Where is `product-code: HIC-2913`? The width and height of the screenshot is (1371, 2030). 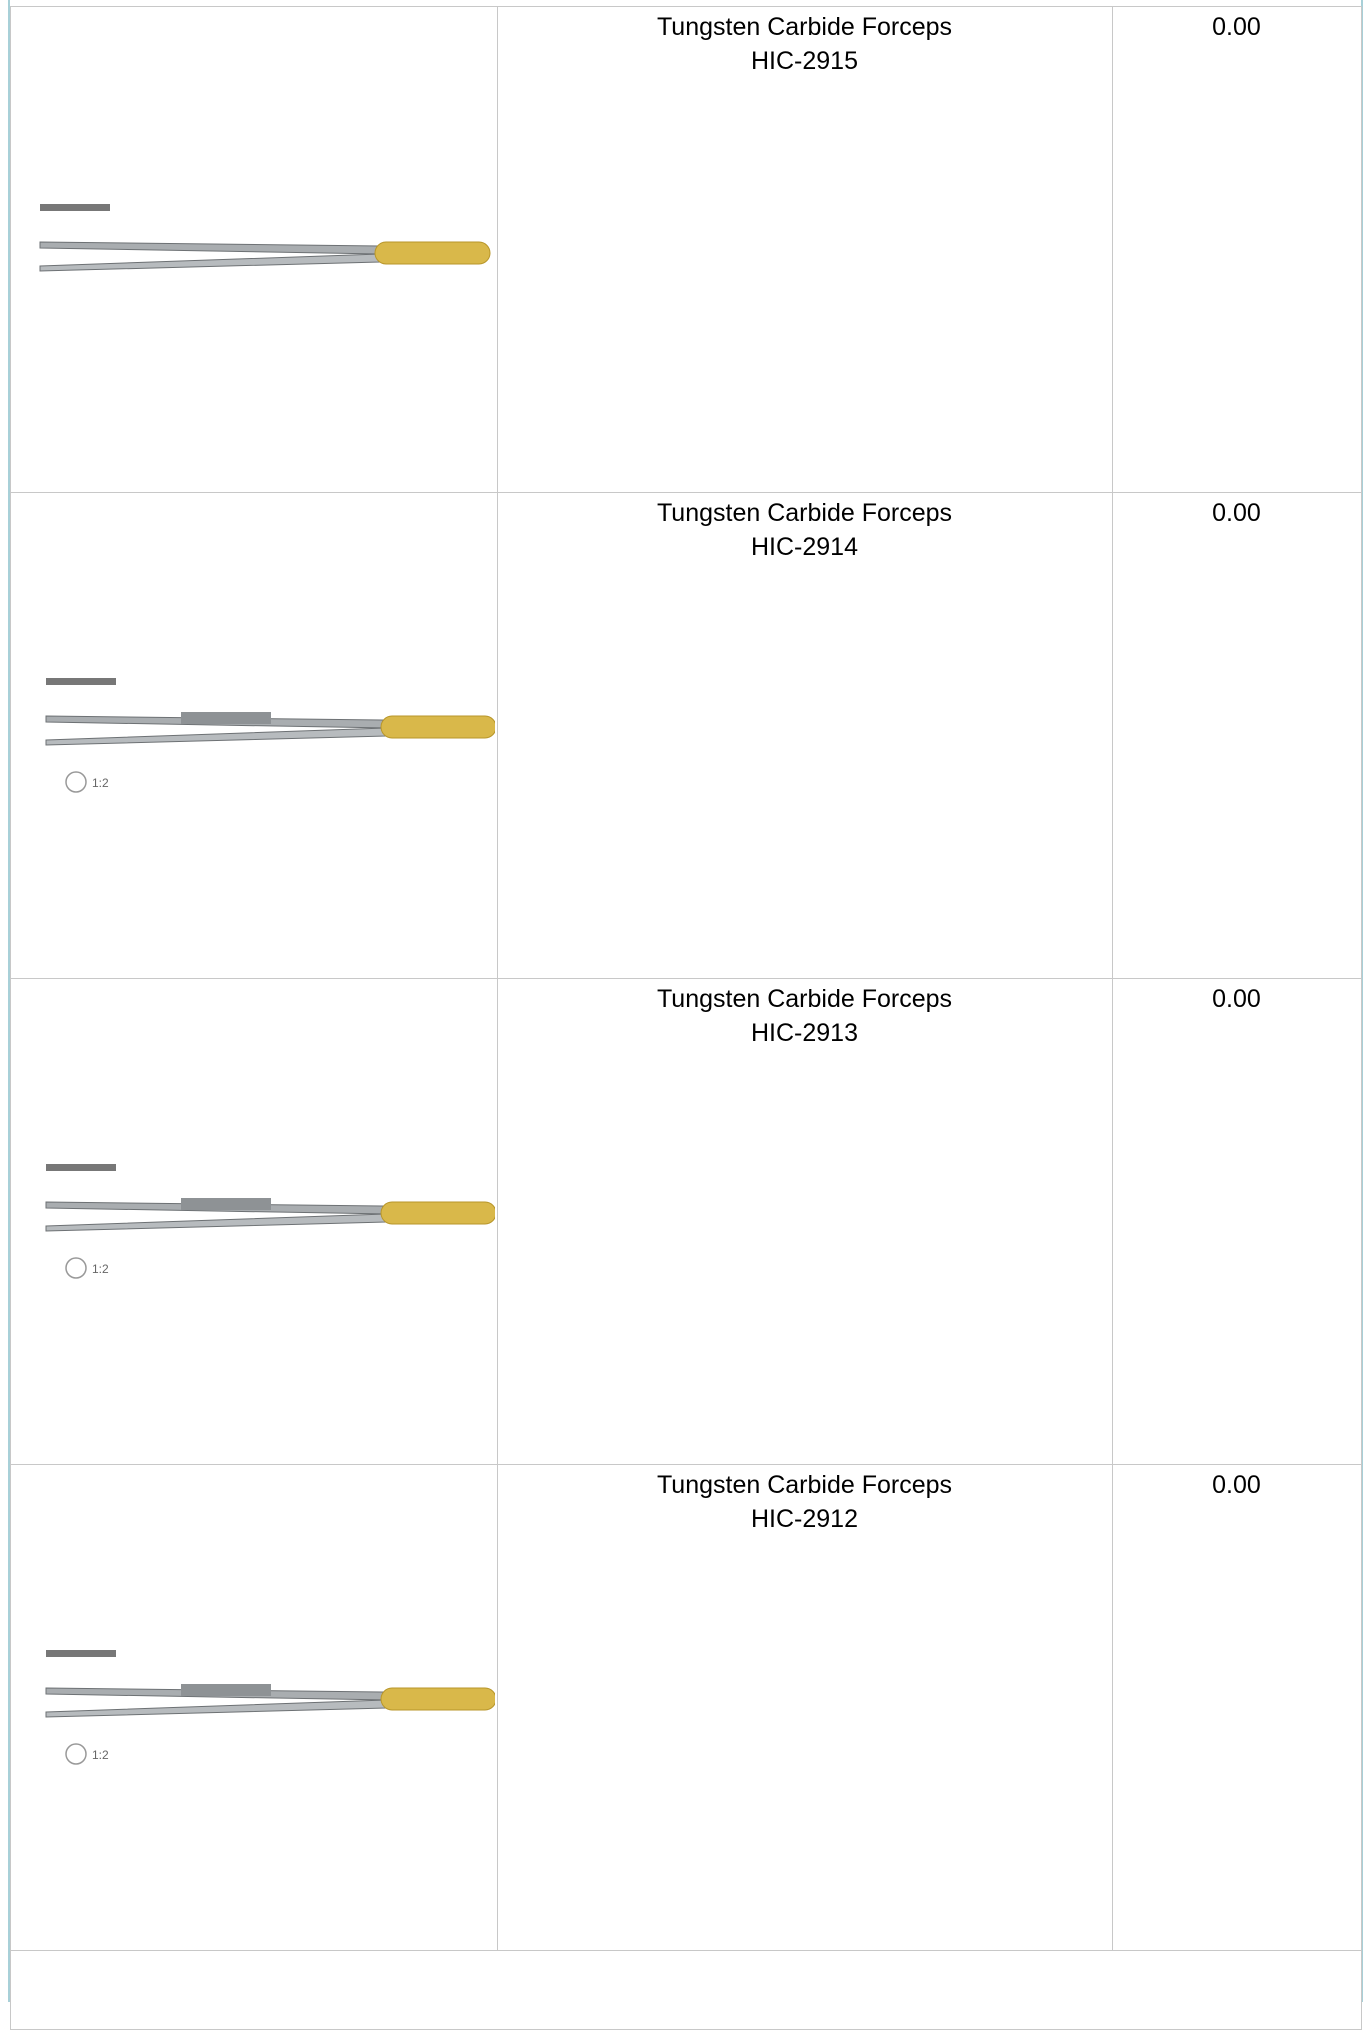
product-code: HIC-2913 is located at coordinates (804, 1033).